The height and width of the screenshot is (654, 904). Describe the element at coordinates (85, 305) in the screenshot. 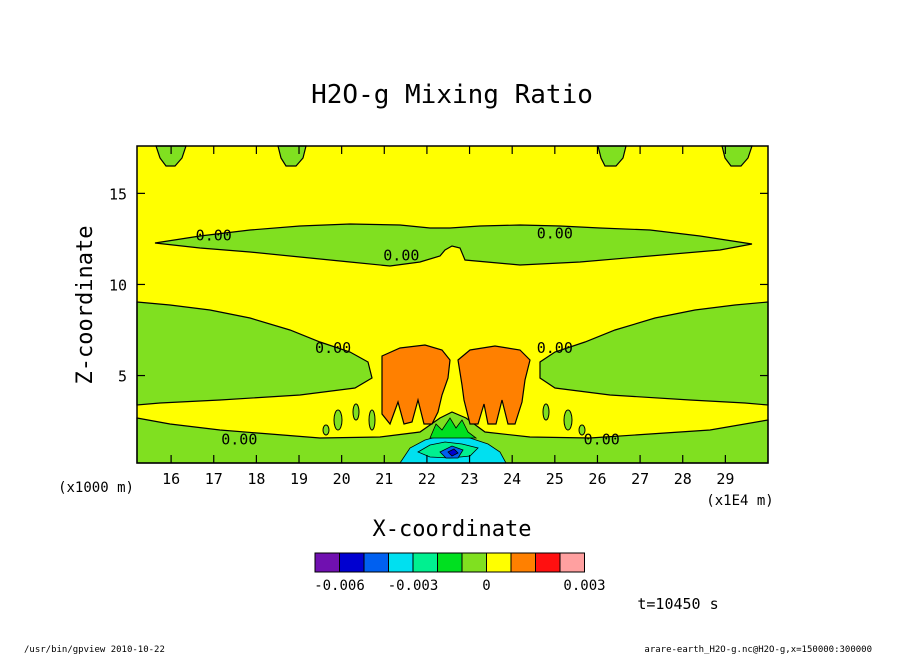

I see `y-axis-label: Z-coordinate` at that location.